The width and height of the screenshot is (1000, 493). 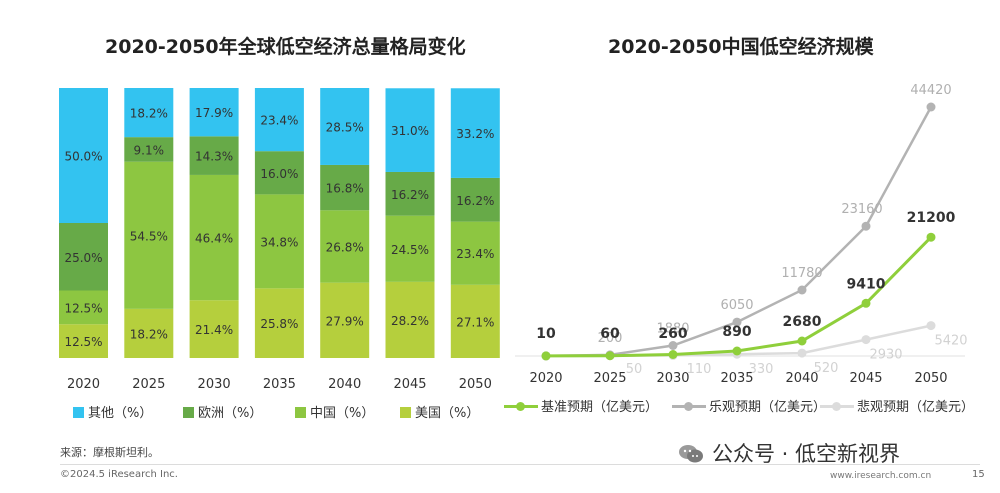 I want to click on bar-value-label: 18.2%, so click(x=149, y=114).